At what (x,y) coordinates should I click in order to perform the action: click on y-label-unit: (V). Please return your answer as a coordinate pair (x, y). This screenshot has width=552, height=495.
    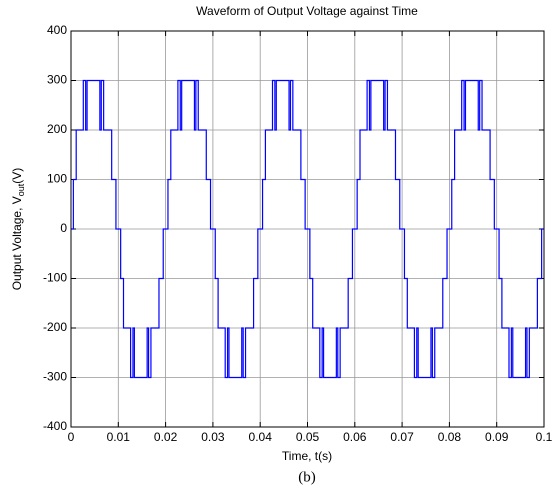
    Looking at the image, I should click on (17, 176).